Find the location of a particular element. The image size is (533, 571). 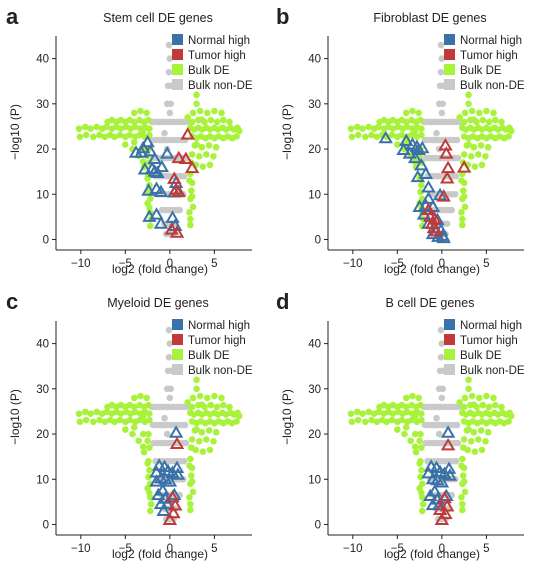

y-tick-label: 0 is located at coordinates (318, 525).